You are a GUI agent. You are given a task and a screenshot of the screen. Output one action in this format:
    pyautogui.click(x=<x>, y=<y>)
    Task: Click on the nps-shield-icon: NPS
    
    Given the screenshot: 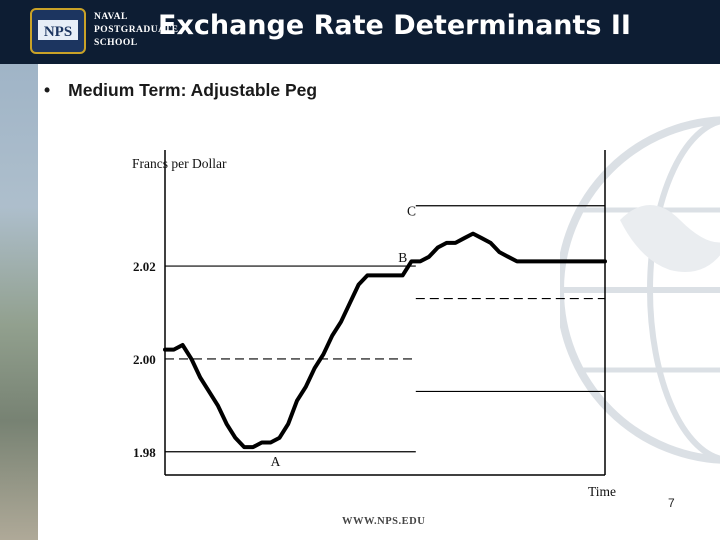 What is the action you would take?
    pyautogui.click(x=58, y=31)
    